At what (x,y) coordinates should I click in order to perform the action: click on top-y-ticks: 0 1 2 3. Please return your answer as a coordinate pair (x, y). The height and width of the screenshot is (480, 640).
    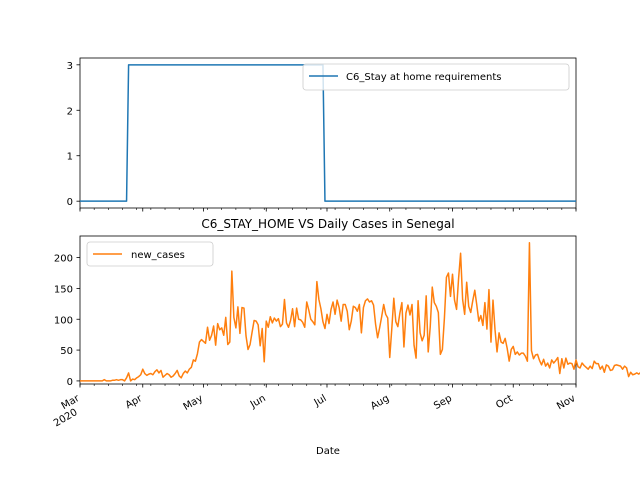
    Looking at the image, I should click on (73, 134).